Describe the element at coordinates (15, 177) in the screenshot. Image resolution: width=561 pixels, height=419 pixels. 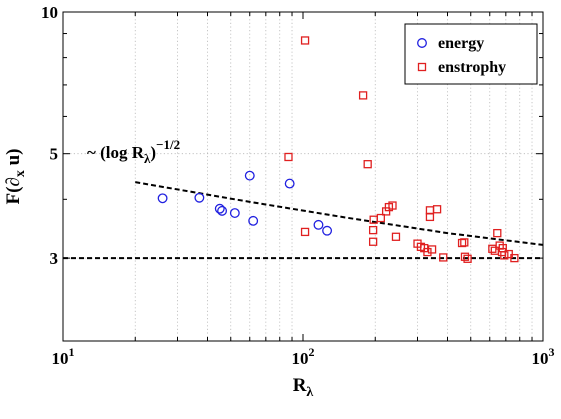
I see `y-axis-label: F(∂x u)` at that location.